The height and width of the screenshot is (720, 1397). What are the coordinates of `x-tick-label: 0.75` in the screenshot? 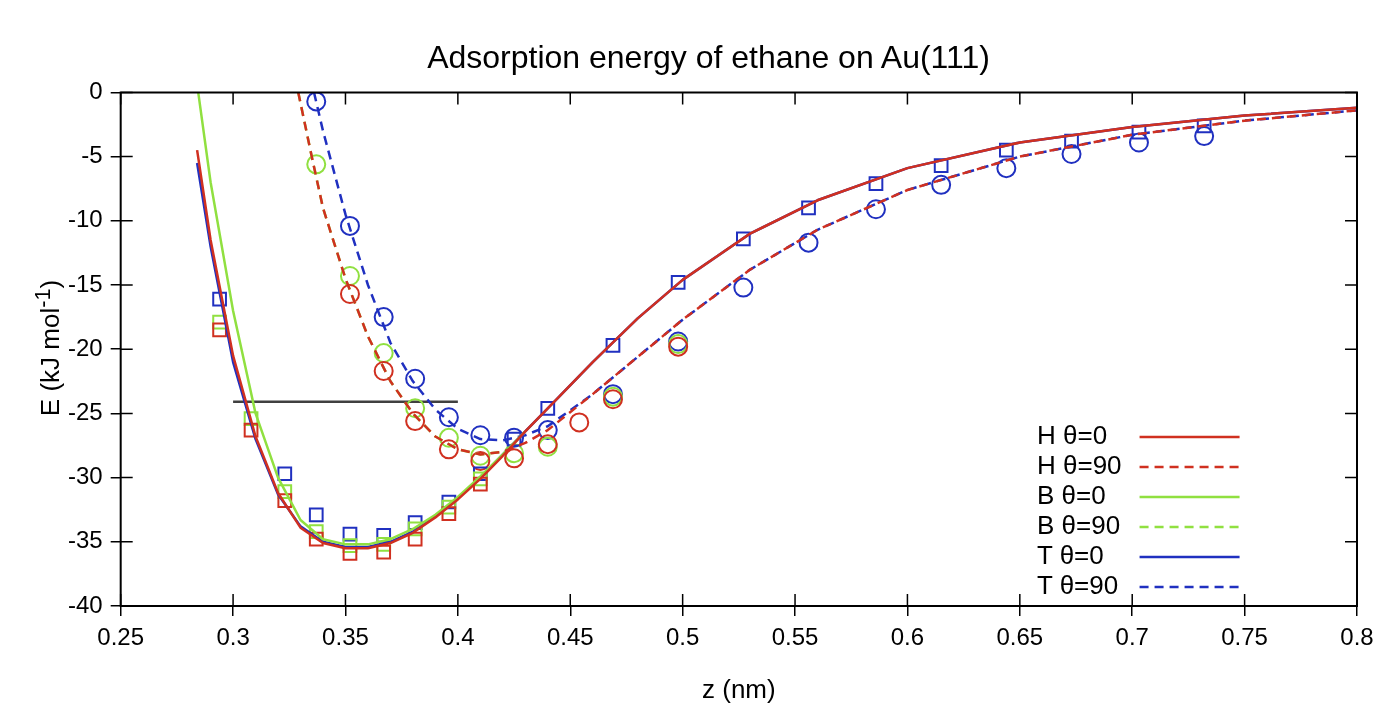 It's located at (1244, 637).